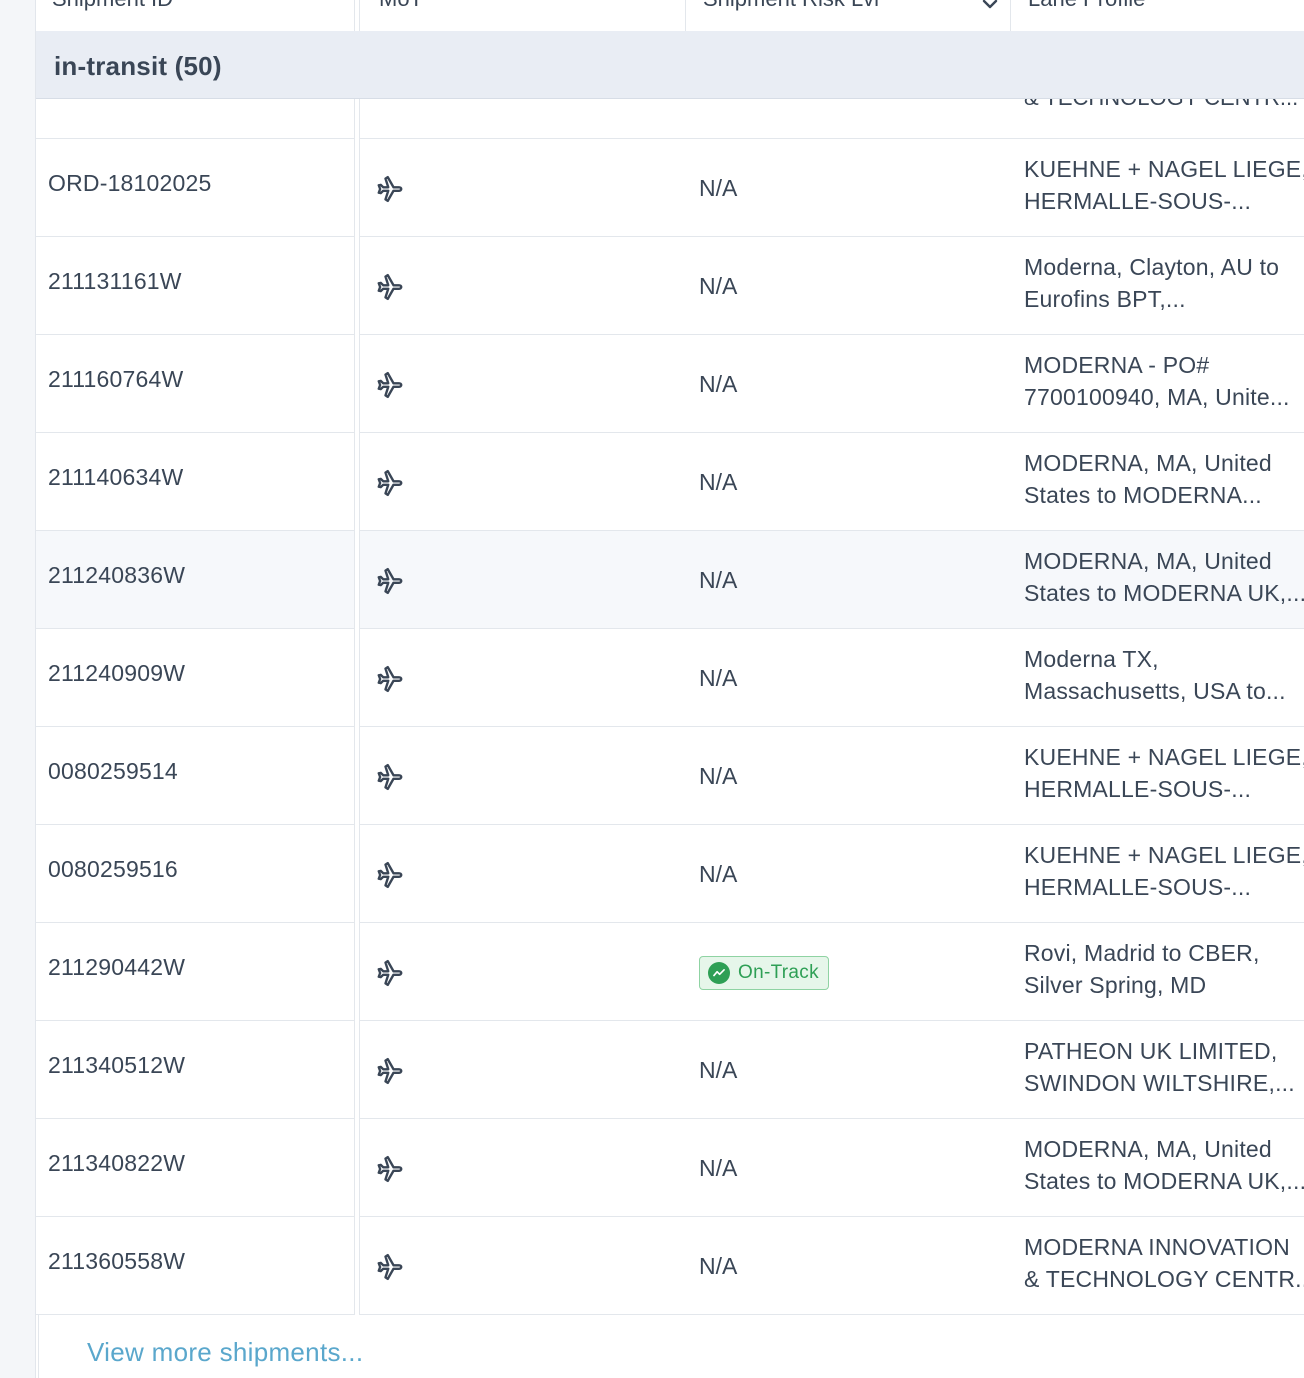 This screenshot has width=1304, height=1378. Describe the element at coordinates (670, 65) in the screenshot. I see `group-header-in-transit: in-transit (50)` at that location.